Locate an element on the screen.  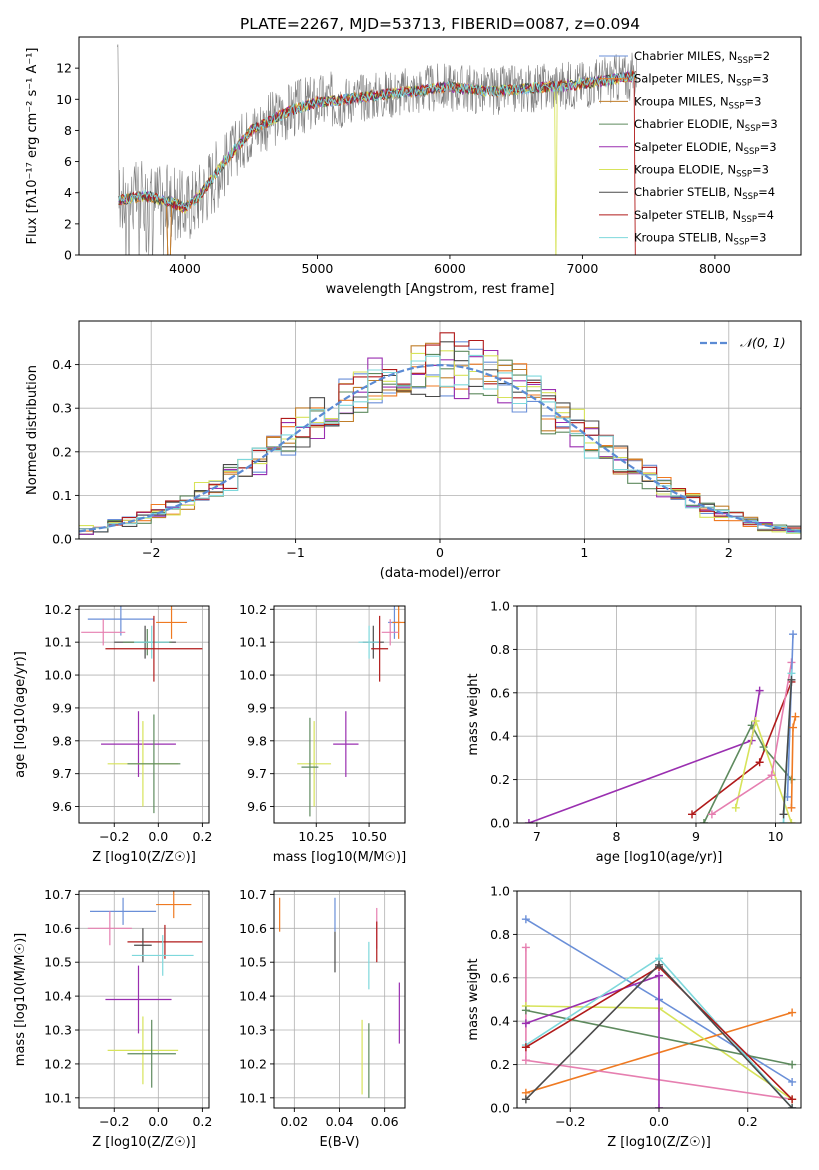
x-tick-label: 4000 is located at coordinates (185, 268).